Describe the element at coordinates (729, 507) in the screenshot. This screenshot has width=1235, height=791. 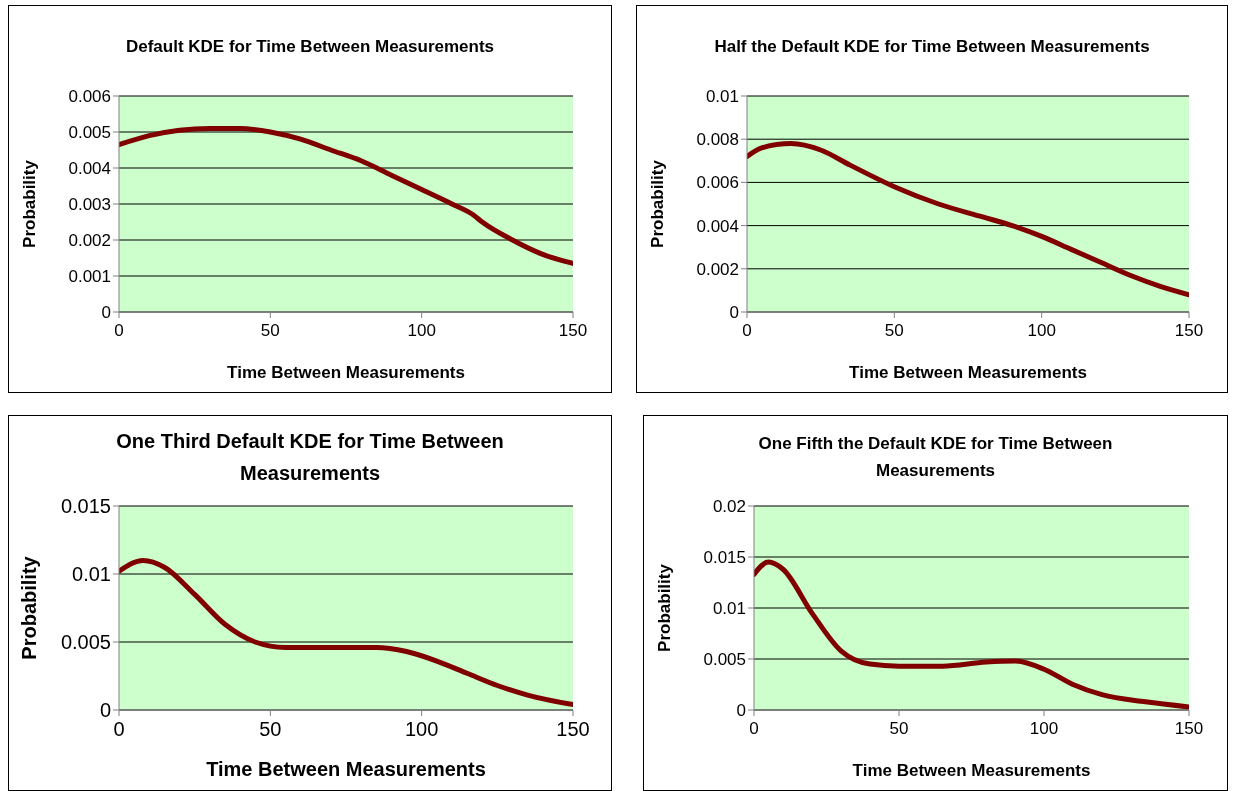
I see `y-tick-label: 0.02` at that location.